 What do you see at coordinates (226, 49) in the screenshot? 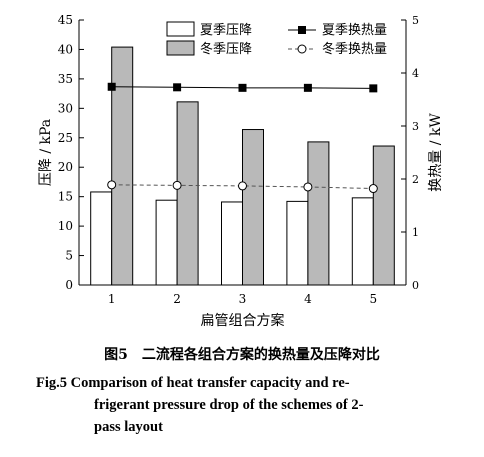
I see `legend-label-winter-pressure-drop: 冬季压降` at bounding box center [226, 49].